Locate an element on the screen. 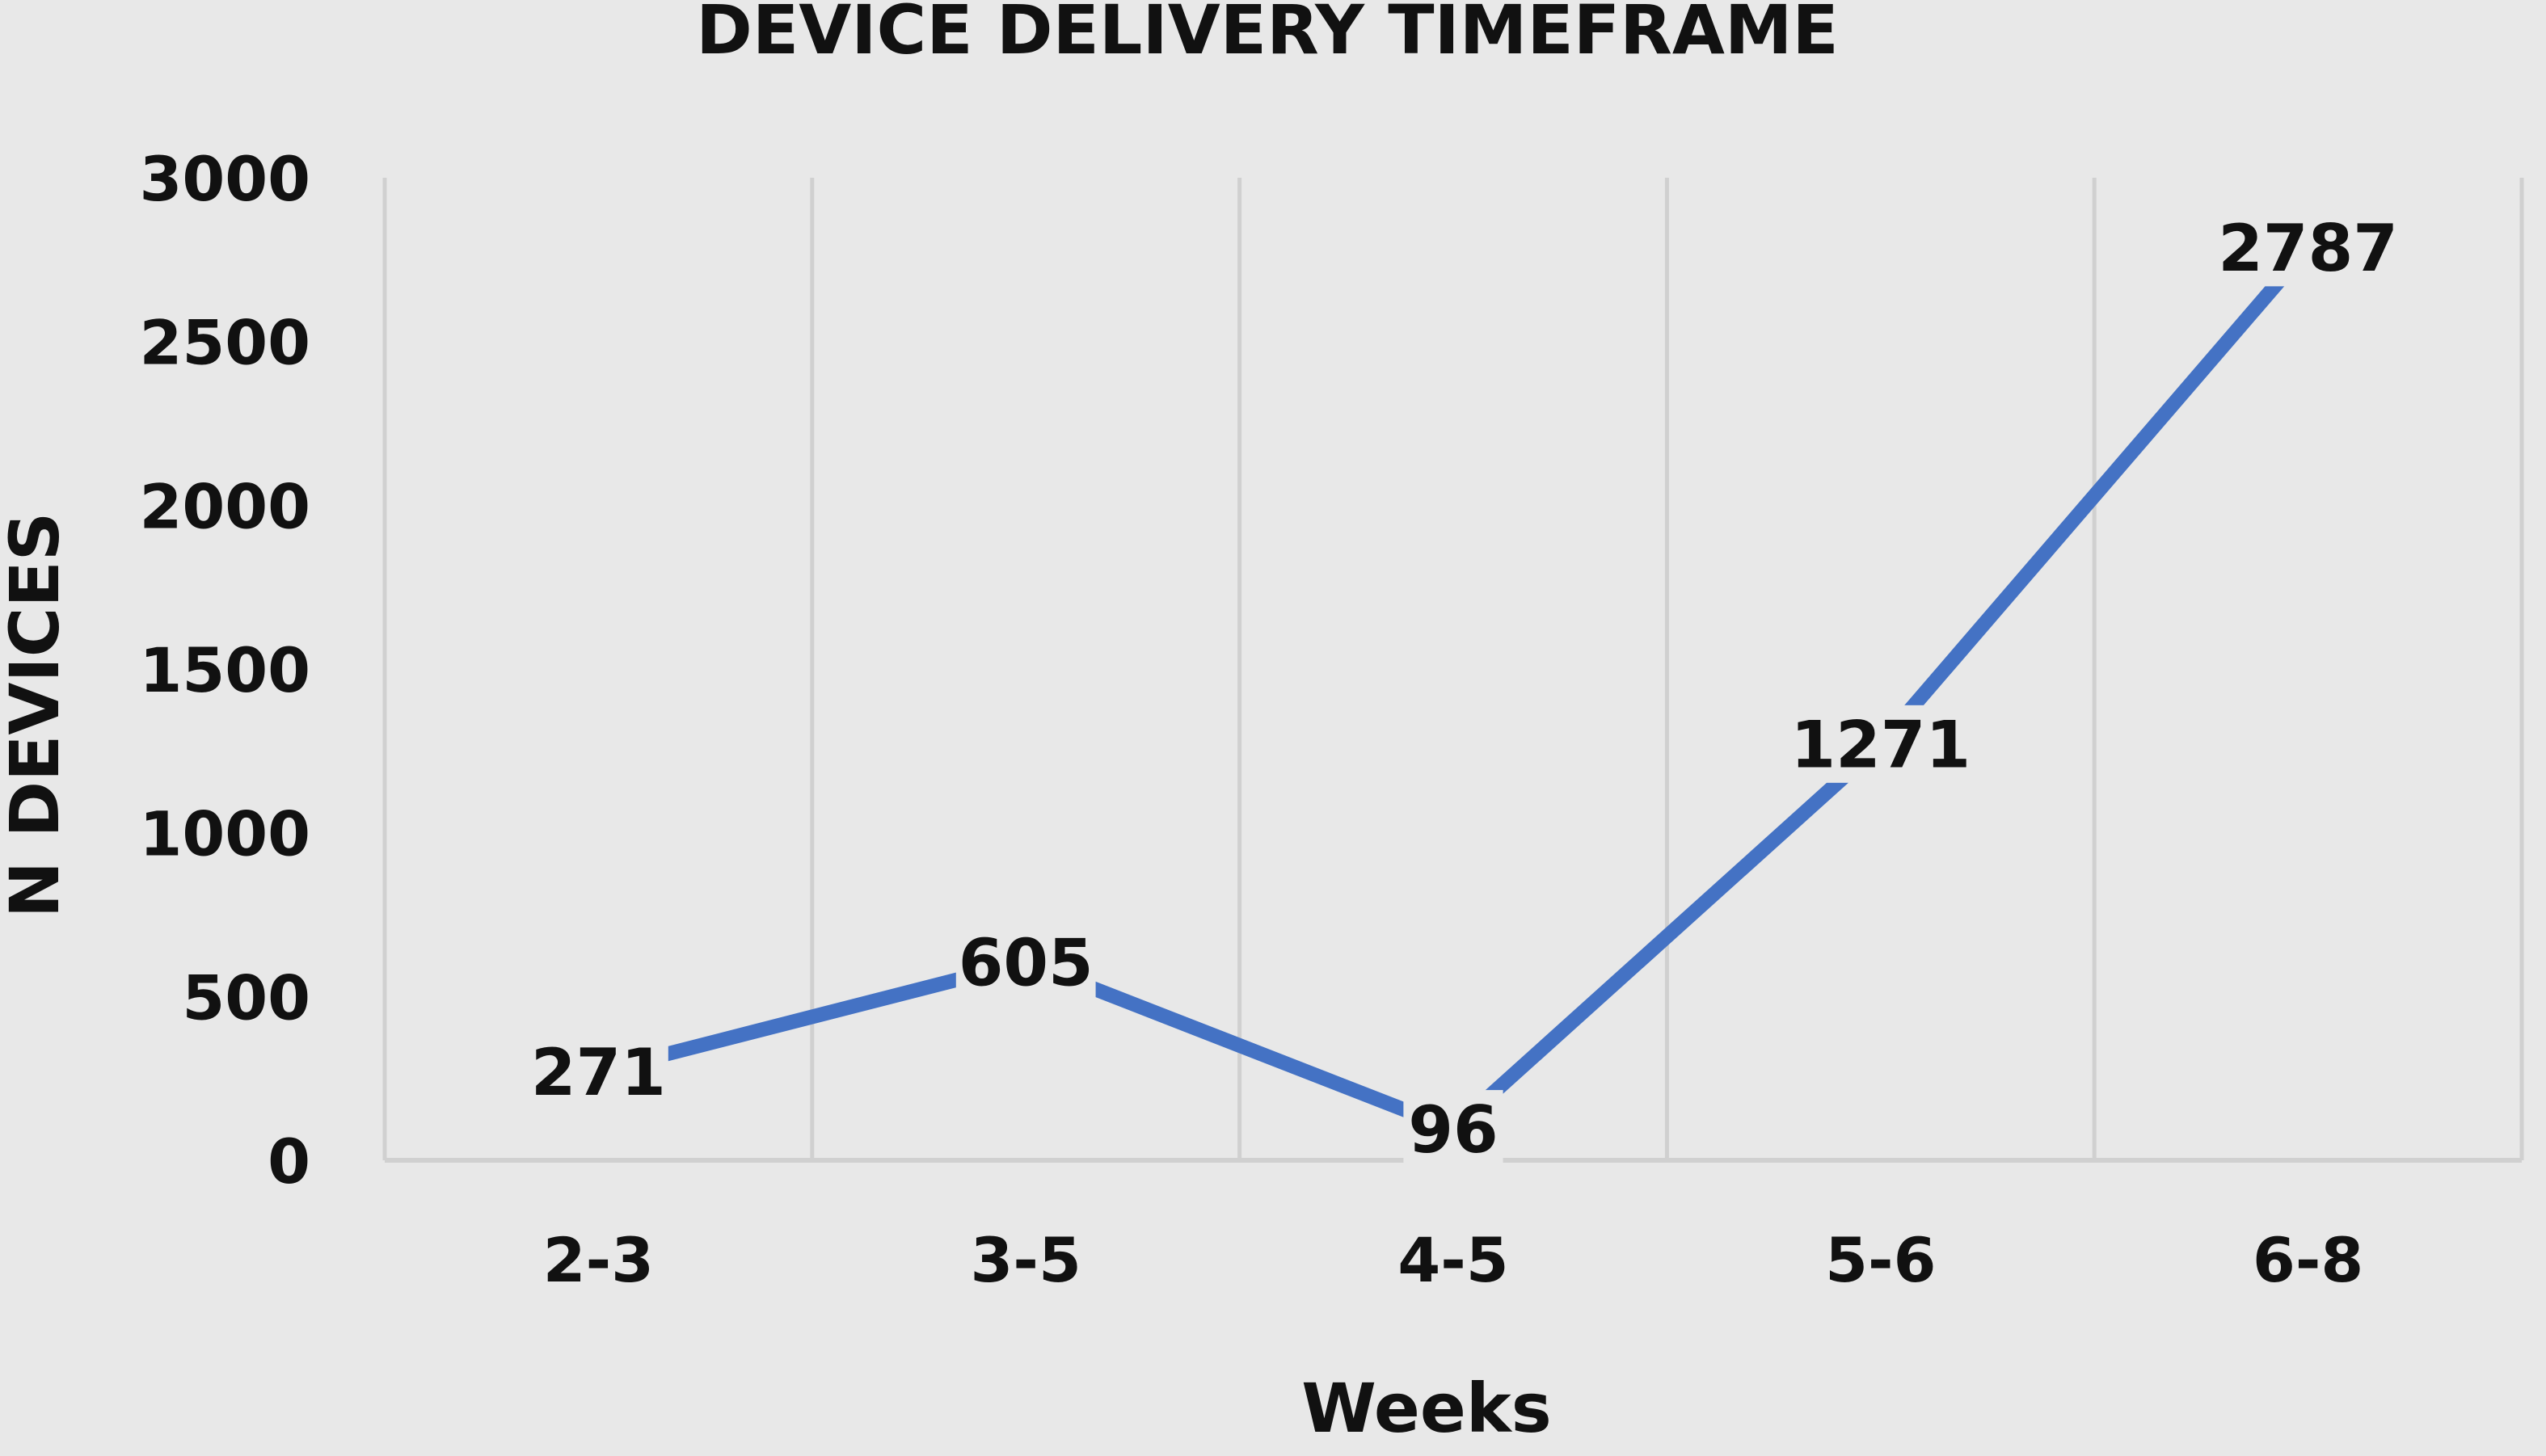 Image resolution: width=2546 pixels, height=1456 pixels. data-label: 605 is located at coordinates (1026, 964).